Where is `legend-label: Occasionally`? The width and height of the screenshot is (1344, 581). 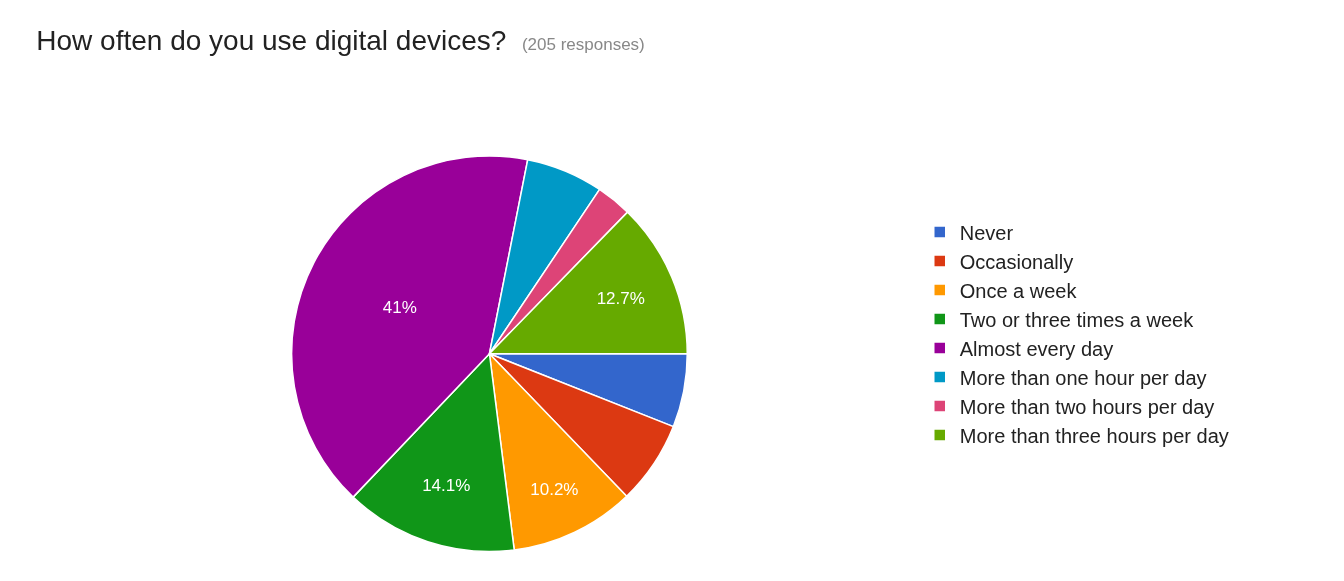
legend-label: Occasionally is located at coordinates (1016, 261).